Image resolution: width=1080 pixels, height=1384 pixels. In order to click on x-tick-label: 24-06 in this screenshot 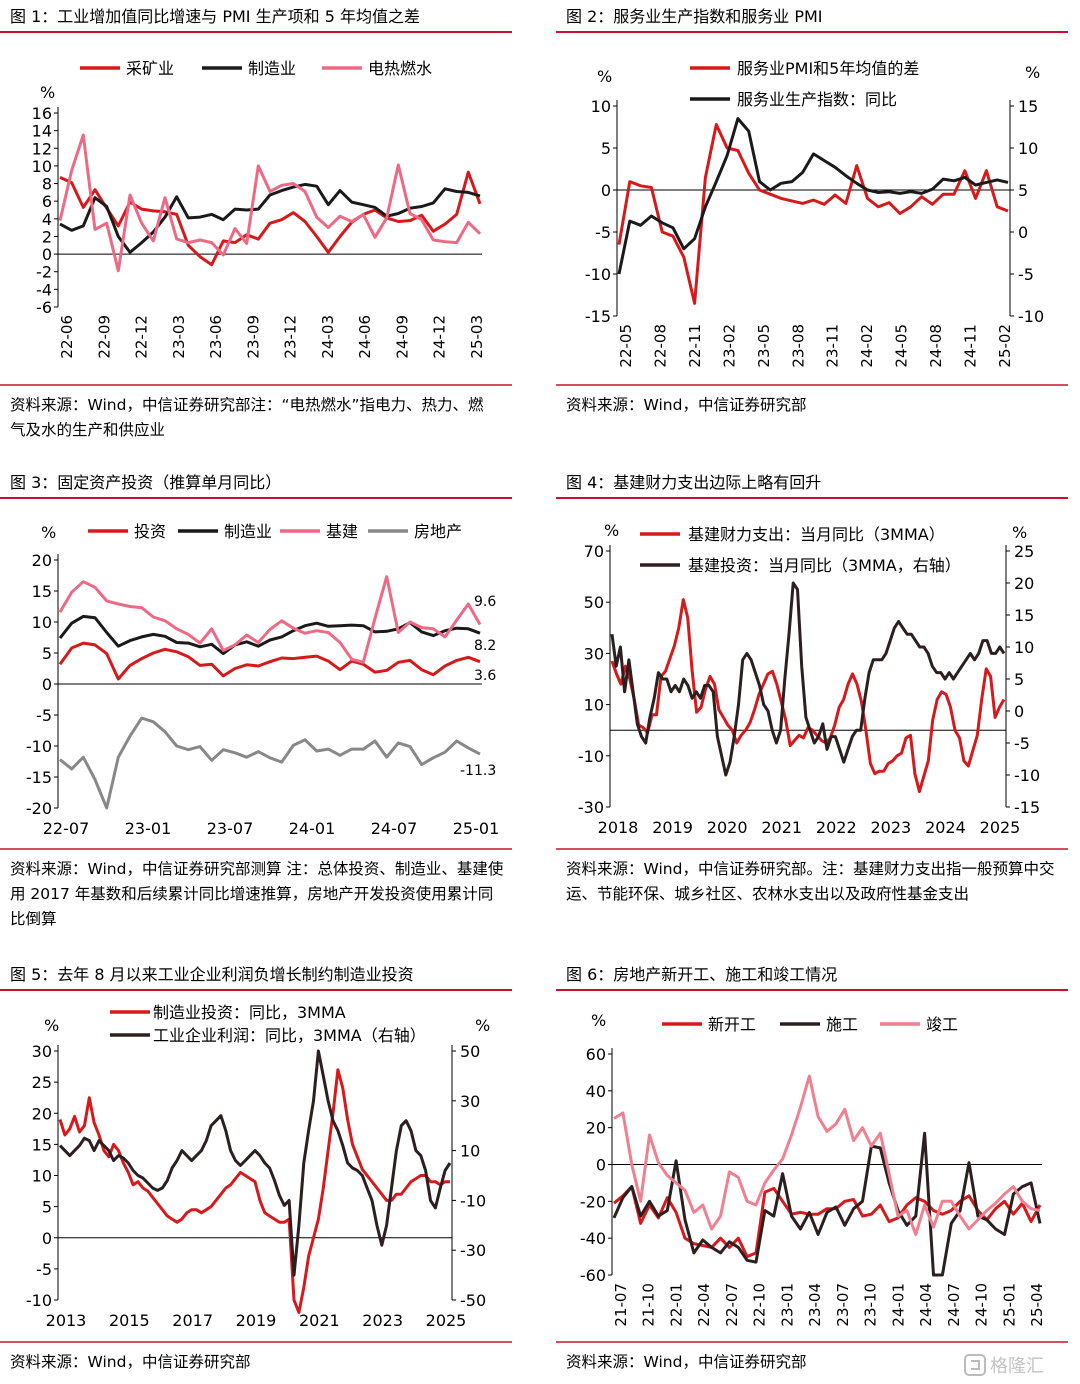, I will do `click(365, 337)`.